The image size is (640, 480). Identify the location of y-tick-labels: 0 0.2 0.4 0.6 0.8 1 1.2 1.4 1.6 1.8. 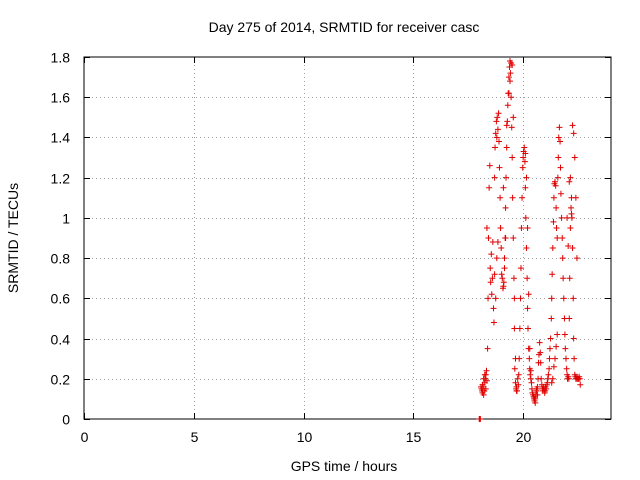
(61, 239).